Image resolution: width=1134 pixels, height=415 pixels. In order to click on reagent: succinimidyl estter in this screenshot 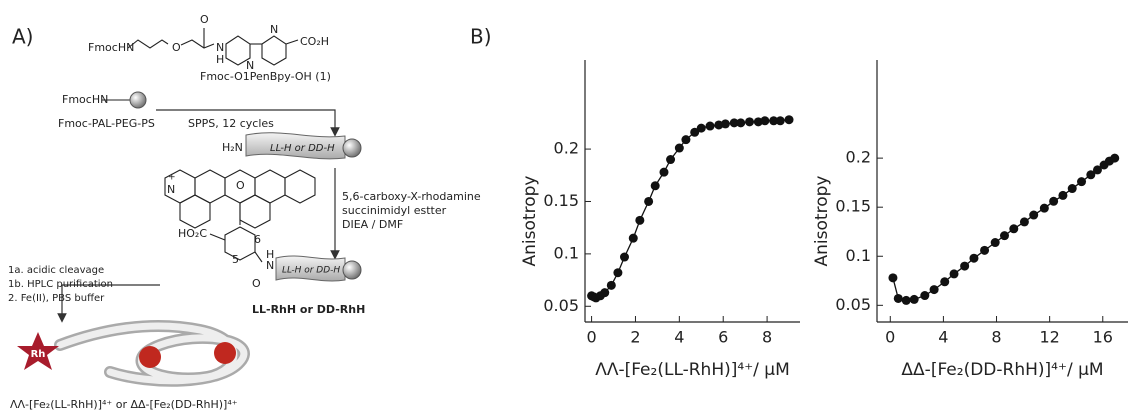, I will do `click(394, 210)`.